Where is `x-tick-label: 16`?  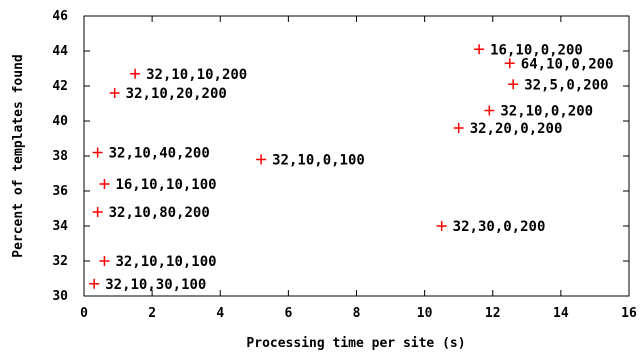
x-tick-label: 16 is located at coordinates (629, 313).